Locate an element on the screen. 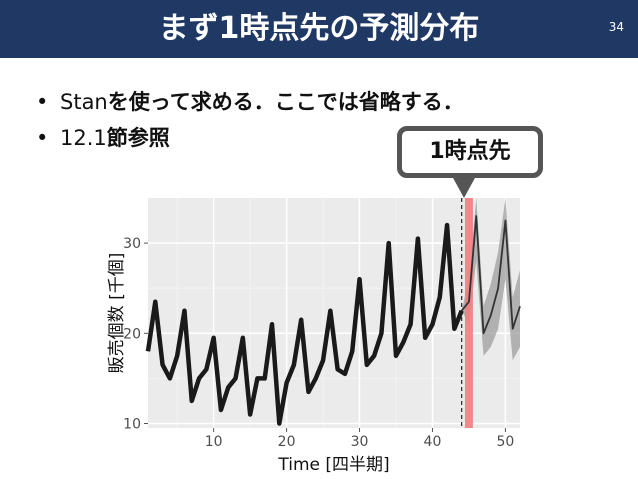 The image size is (638, 479). forecast-median-line is located at coordinates (490, 275).